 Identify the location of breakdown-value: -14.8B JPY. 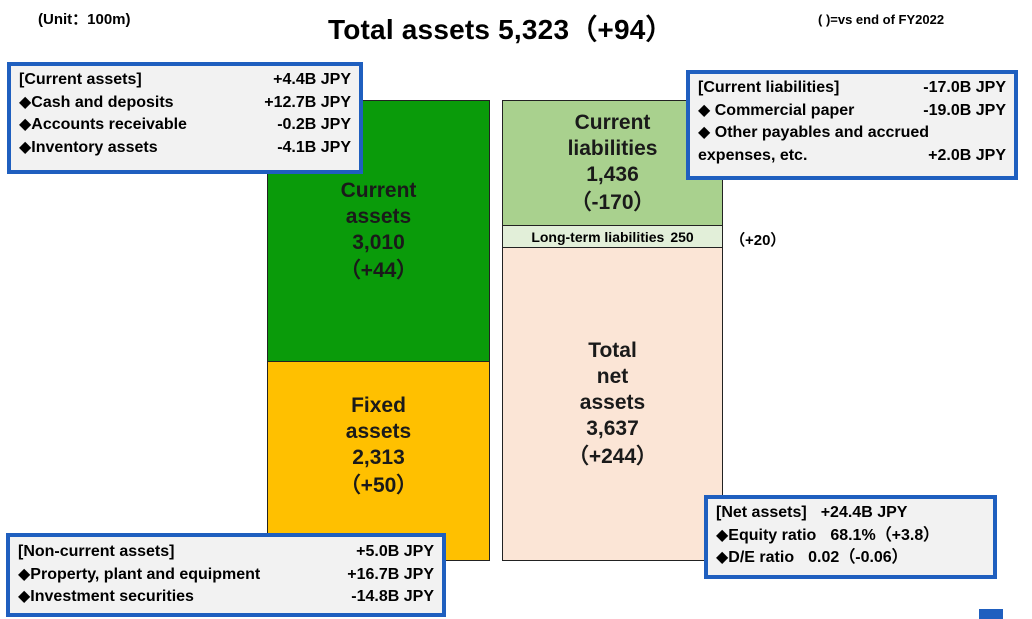
(392, 596).